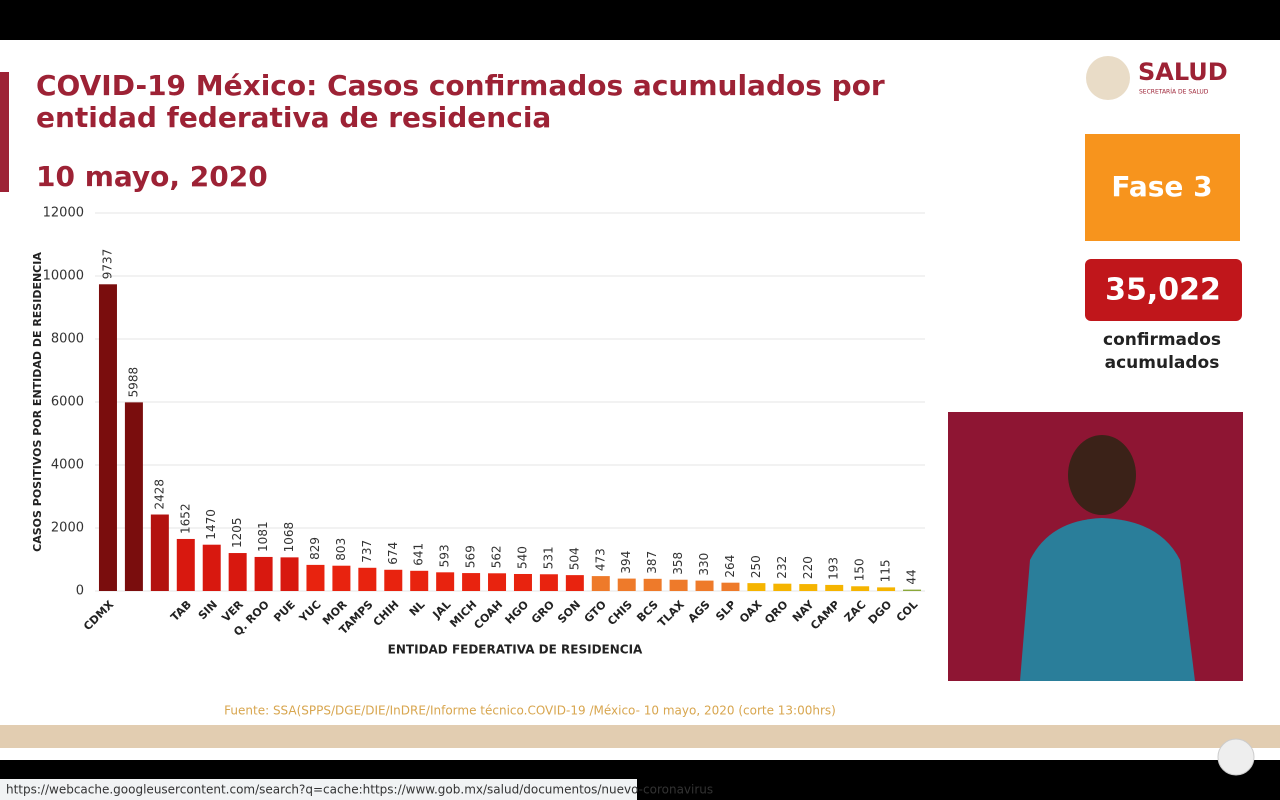 Image resolution: width=1280 pixels, height=800 pixels. I want to click on y-tick-label: 0, so click(80, 591).